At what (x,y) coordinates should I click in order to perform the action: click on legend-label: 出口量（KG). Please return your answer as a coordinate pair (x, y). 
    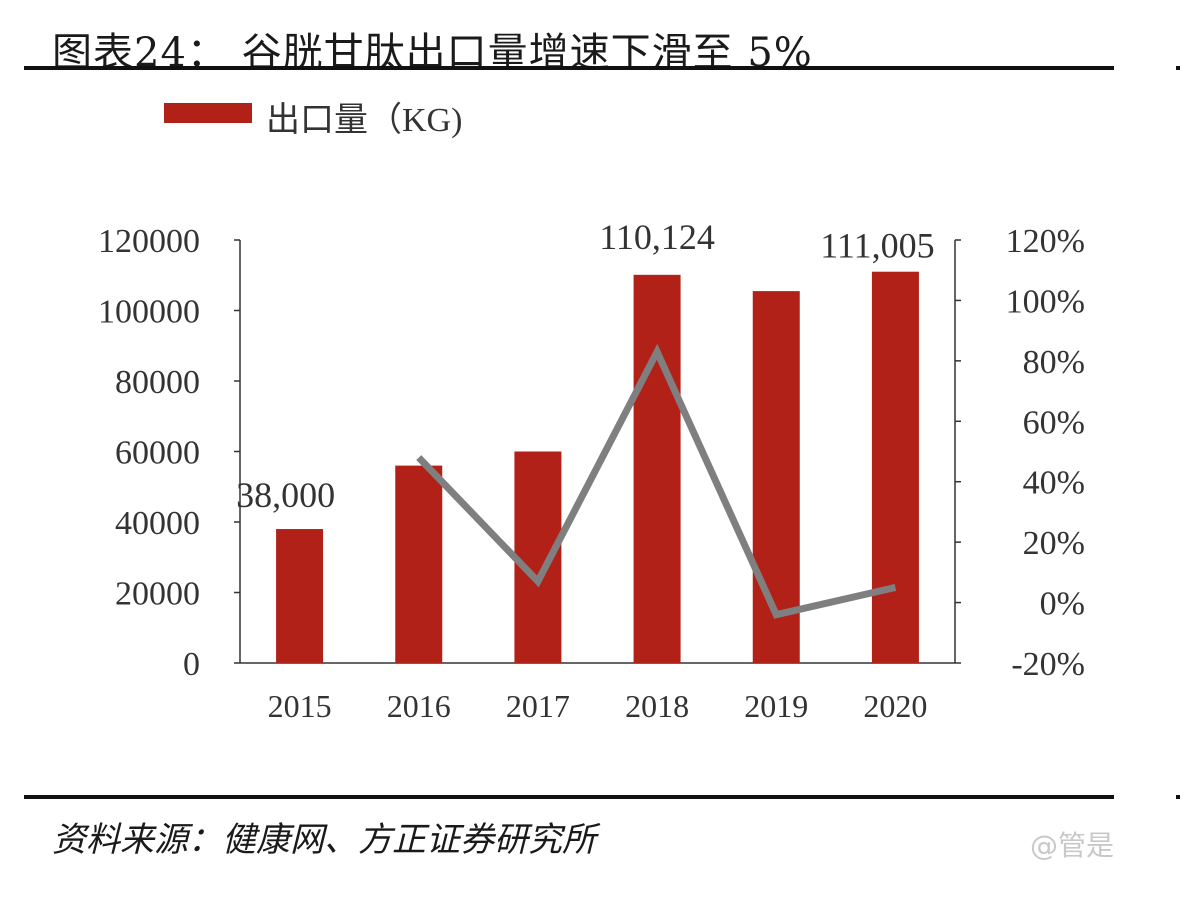
    Looking at the image, I should click on (364, 120).